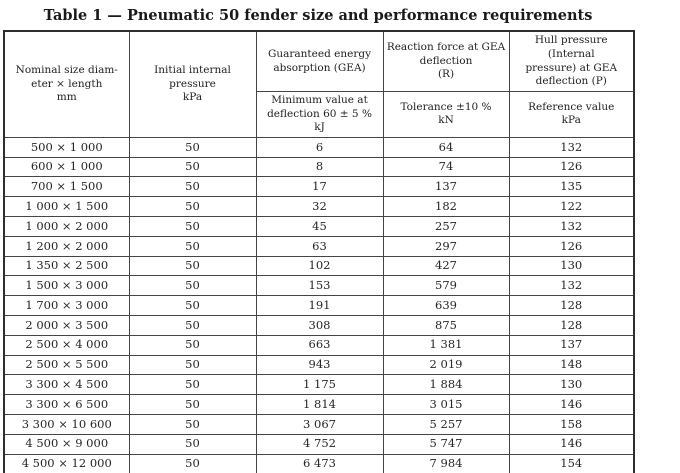 The height and width of the screenshot is (473, 680). I want to click on table-cell: 2 019, so click(446, 365).